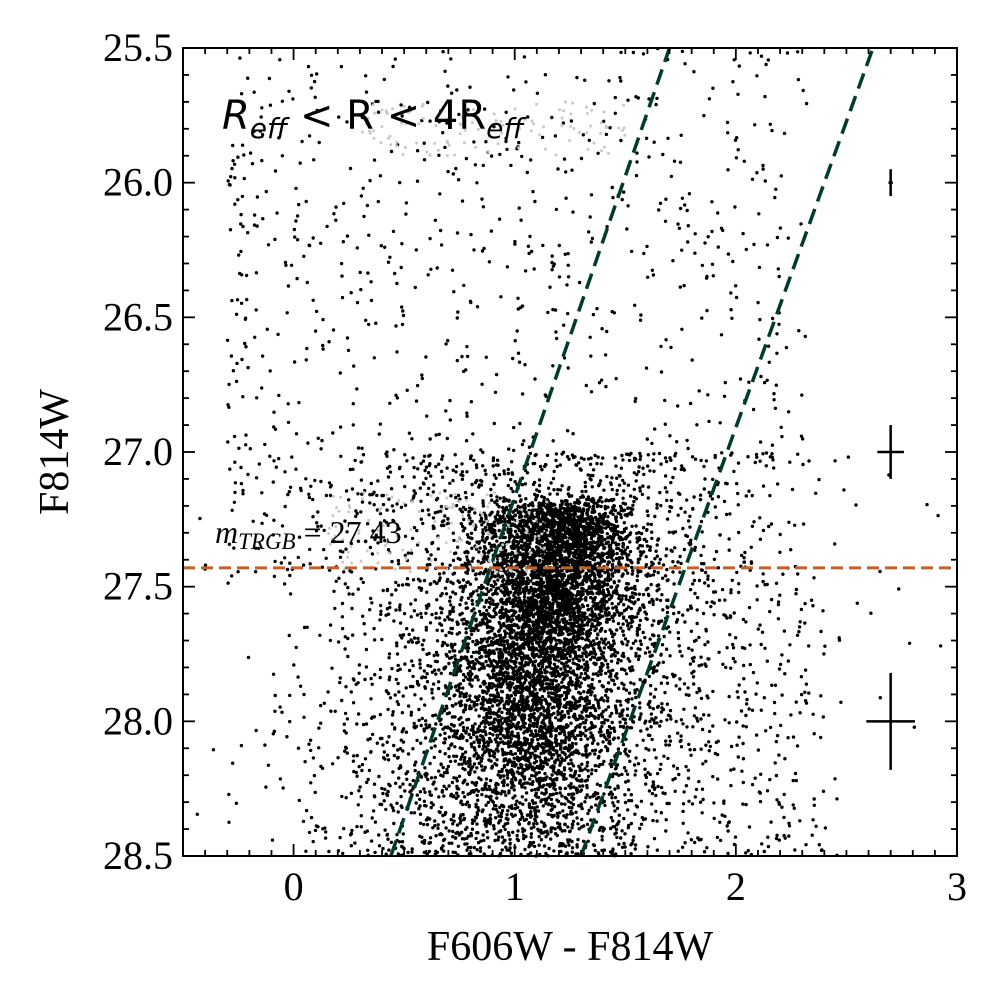 The height and width of the screenshot is (1000, 1000). What do you see at coordinates (138, 586) in the screenshot?
I see `y-tick-label: 27.5` at bounding box center [138, 586].